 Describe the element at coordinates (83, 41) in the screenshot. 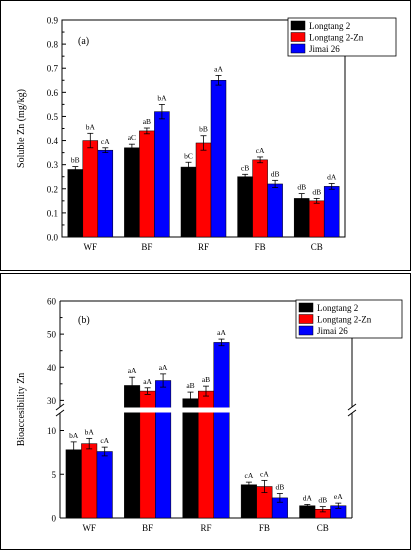

I see `panel-label-a: (a)` at that location.